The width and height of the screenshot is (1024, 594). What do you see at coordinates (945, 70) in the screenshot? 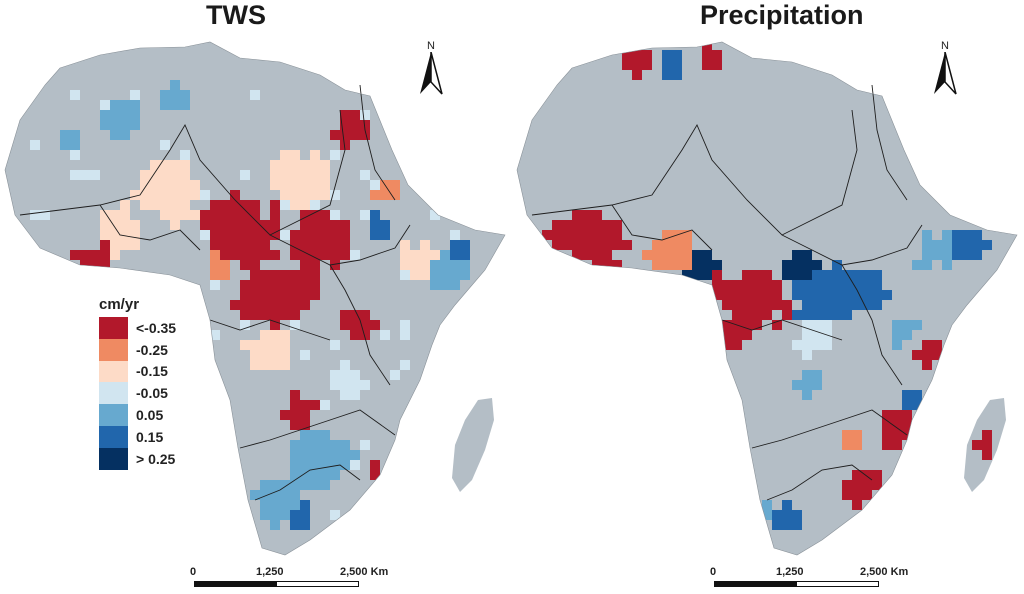
I see `north-arrow-icon: N` at bounding box center [945, 70].